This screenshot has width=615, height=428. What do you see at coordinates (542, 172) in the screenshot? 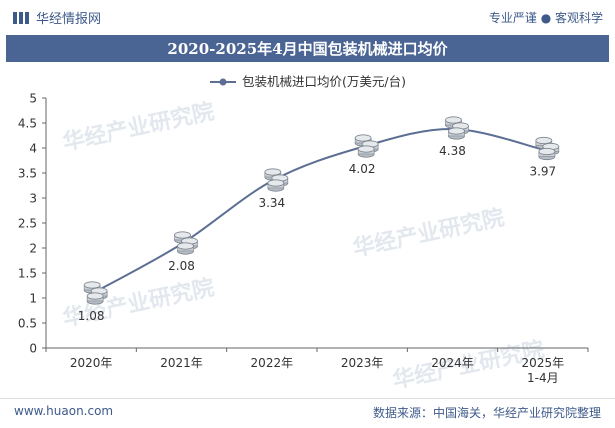
I see `data-label: 3.97` at bounding box center [542, 172].